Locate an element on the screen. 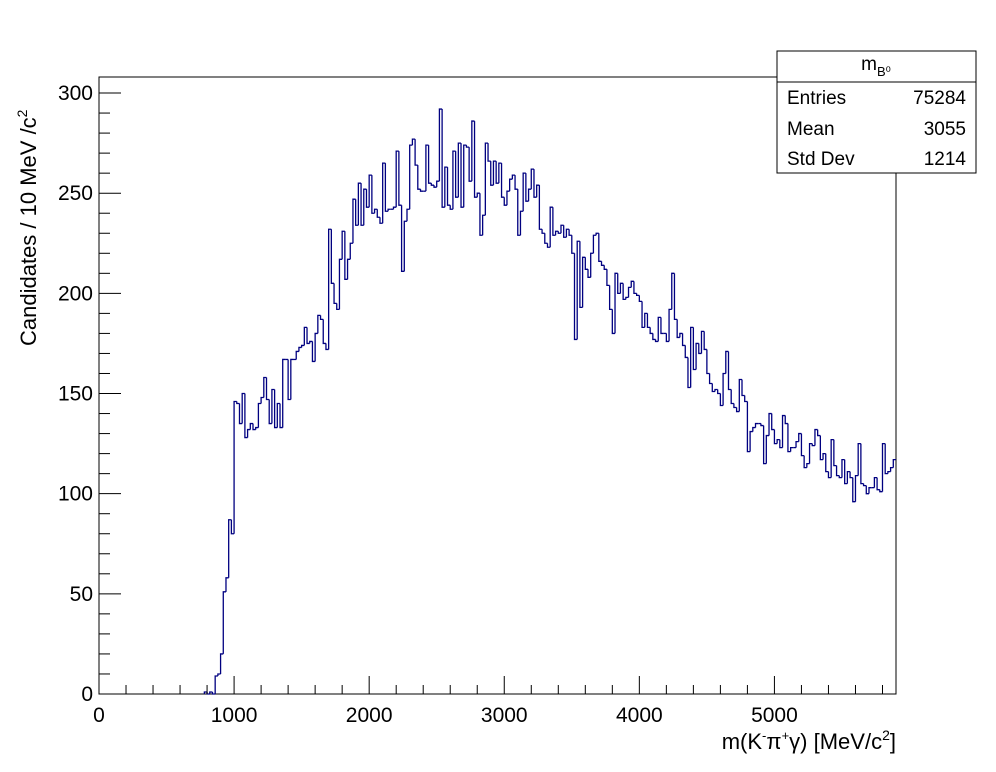 Image resolution: width=996 pixels, height=772 pixels. y-tick-label: 250 is located at coordinates (75, 193).